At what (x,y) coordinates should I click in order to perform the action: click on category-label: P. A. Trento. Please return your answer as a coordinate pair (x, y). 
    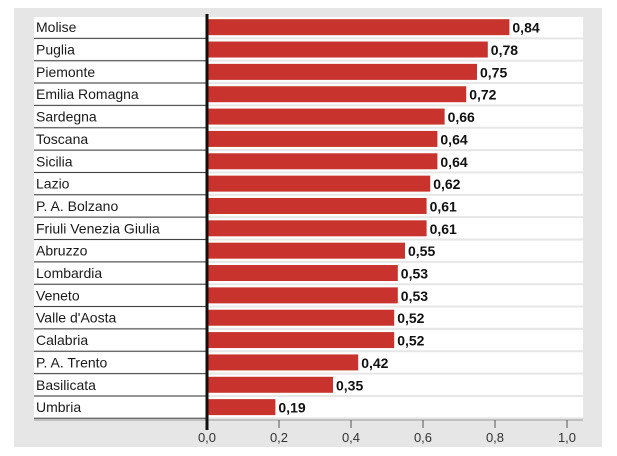
    Looking at the image, I should click on (72, 362).